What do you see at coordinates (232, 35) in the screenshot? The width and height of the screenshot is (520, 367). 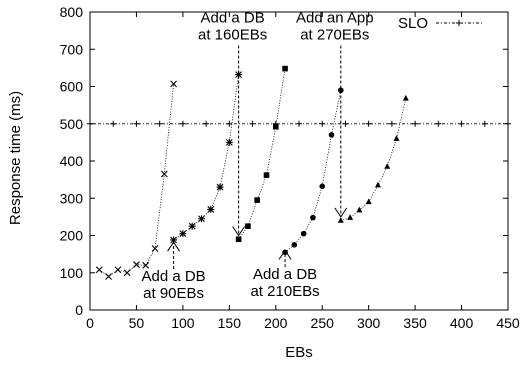 I see `annotation-text: at 160EBs` at bounding box center [232, 35].